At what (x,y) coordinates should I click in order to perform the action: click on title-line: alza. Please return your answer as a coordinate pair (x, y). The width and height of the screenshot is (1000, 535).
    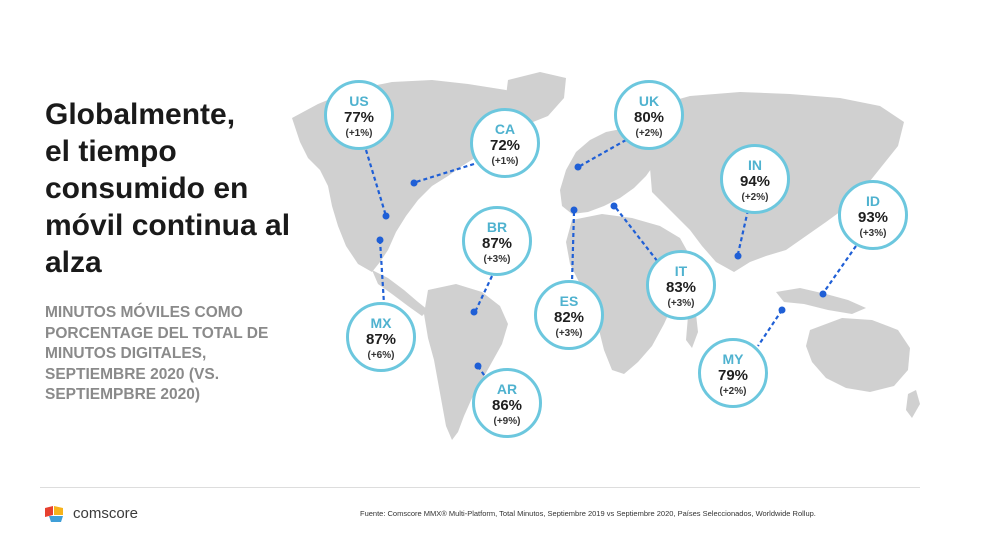
    Looking at the image, I should click on (73, 262).